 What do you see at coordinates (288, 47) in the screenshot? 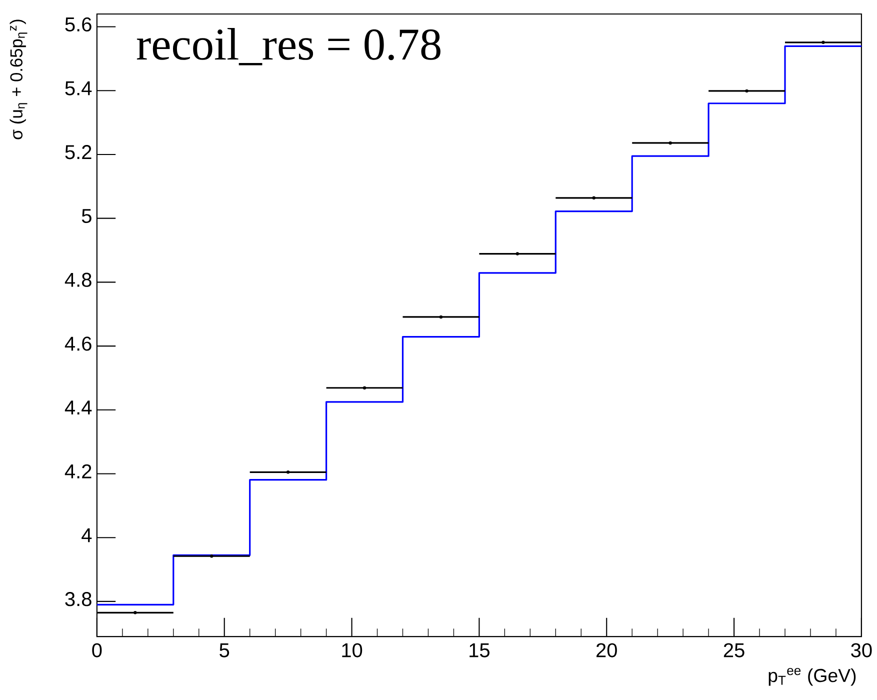
I see `annotation: recoil_res = 0.78` at bounding box center [288, 47].